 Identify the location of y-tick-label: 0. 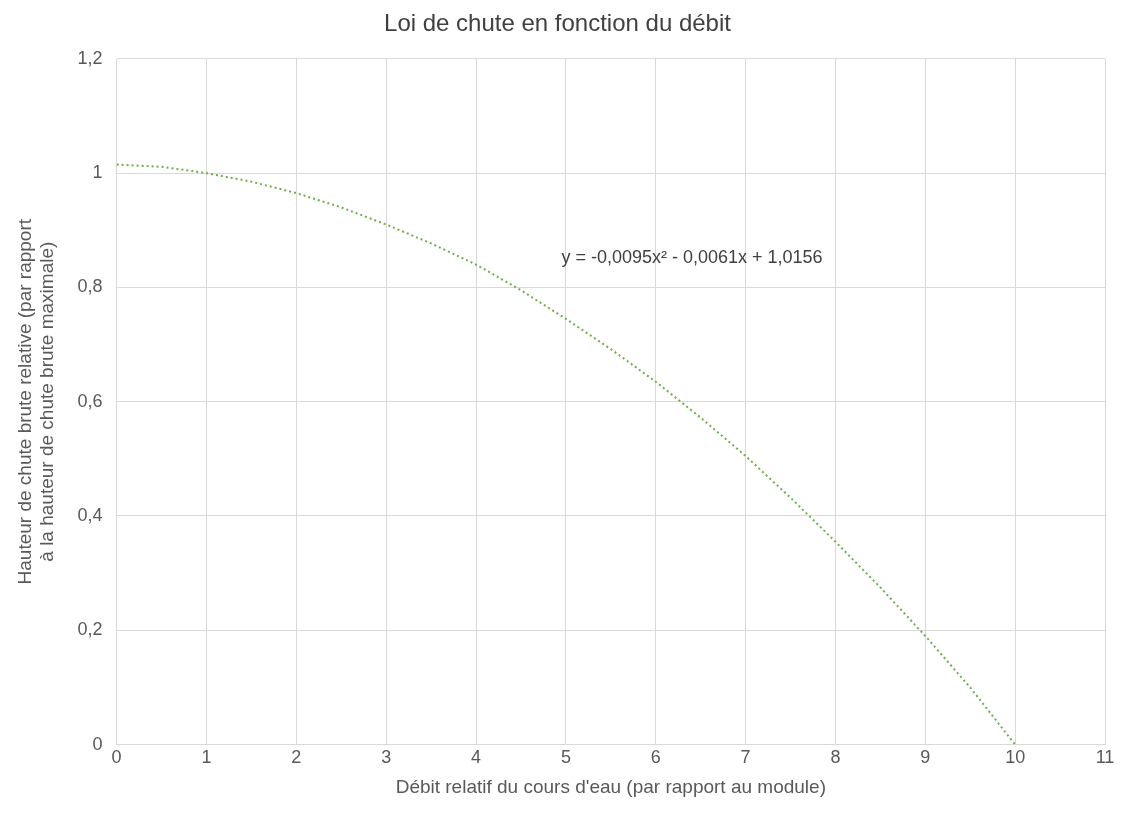
(97, 743).